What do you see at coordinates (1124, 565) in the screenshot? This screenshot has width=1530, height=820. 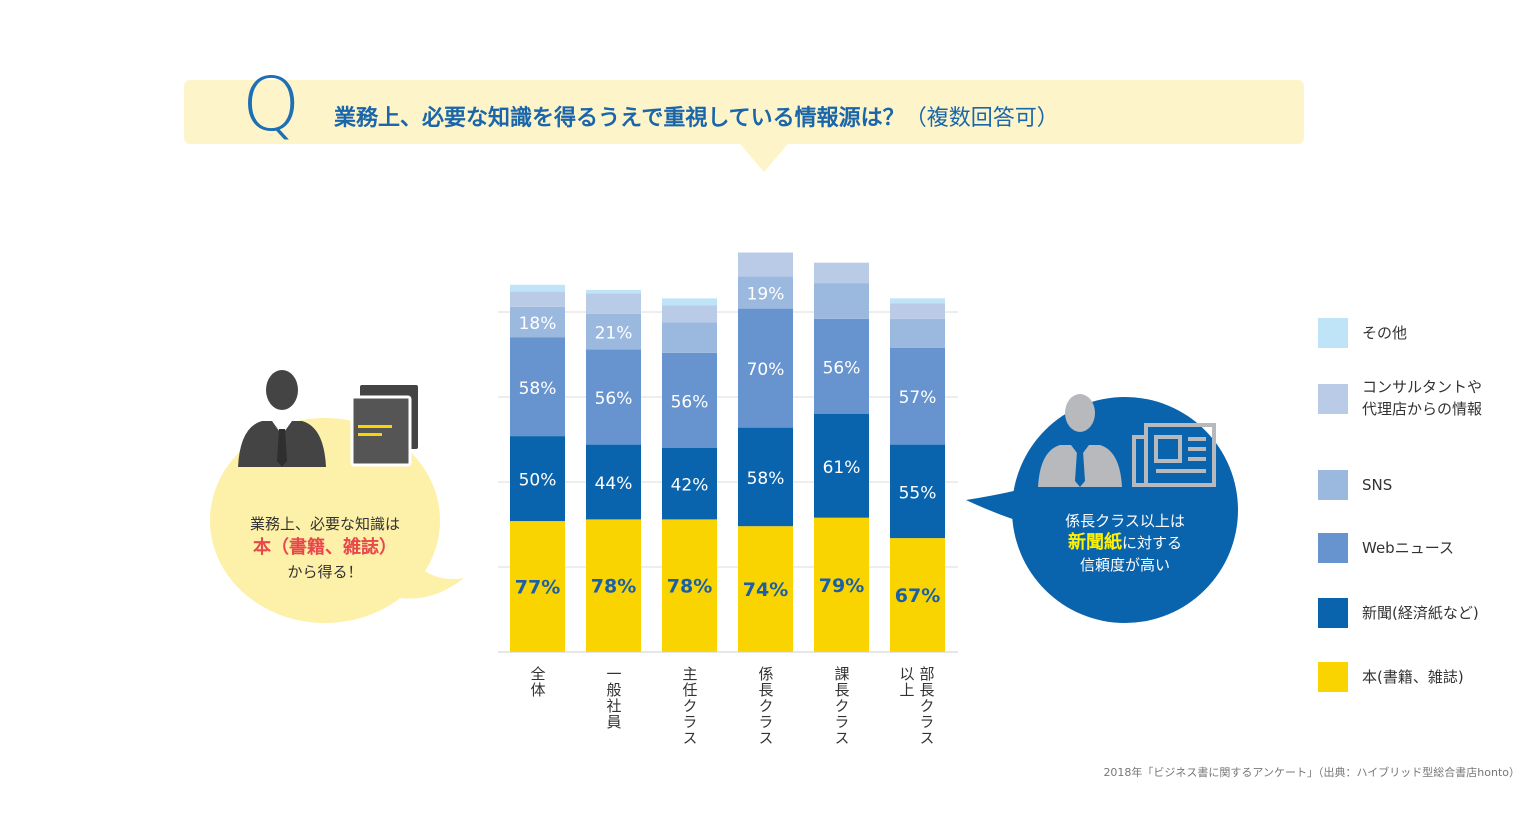 I see `right-callout-line3: 信頼度が高い` at bounding box center [1124, 565].